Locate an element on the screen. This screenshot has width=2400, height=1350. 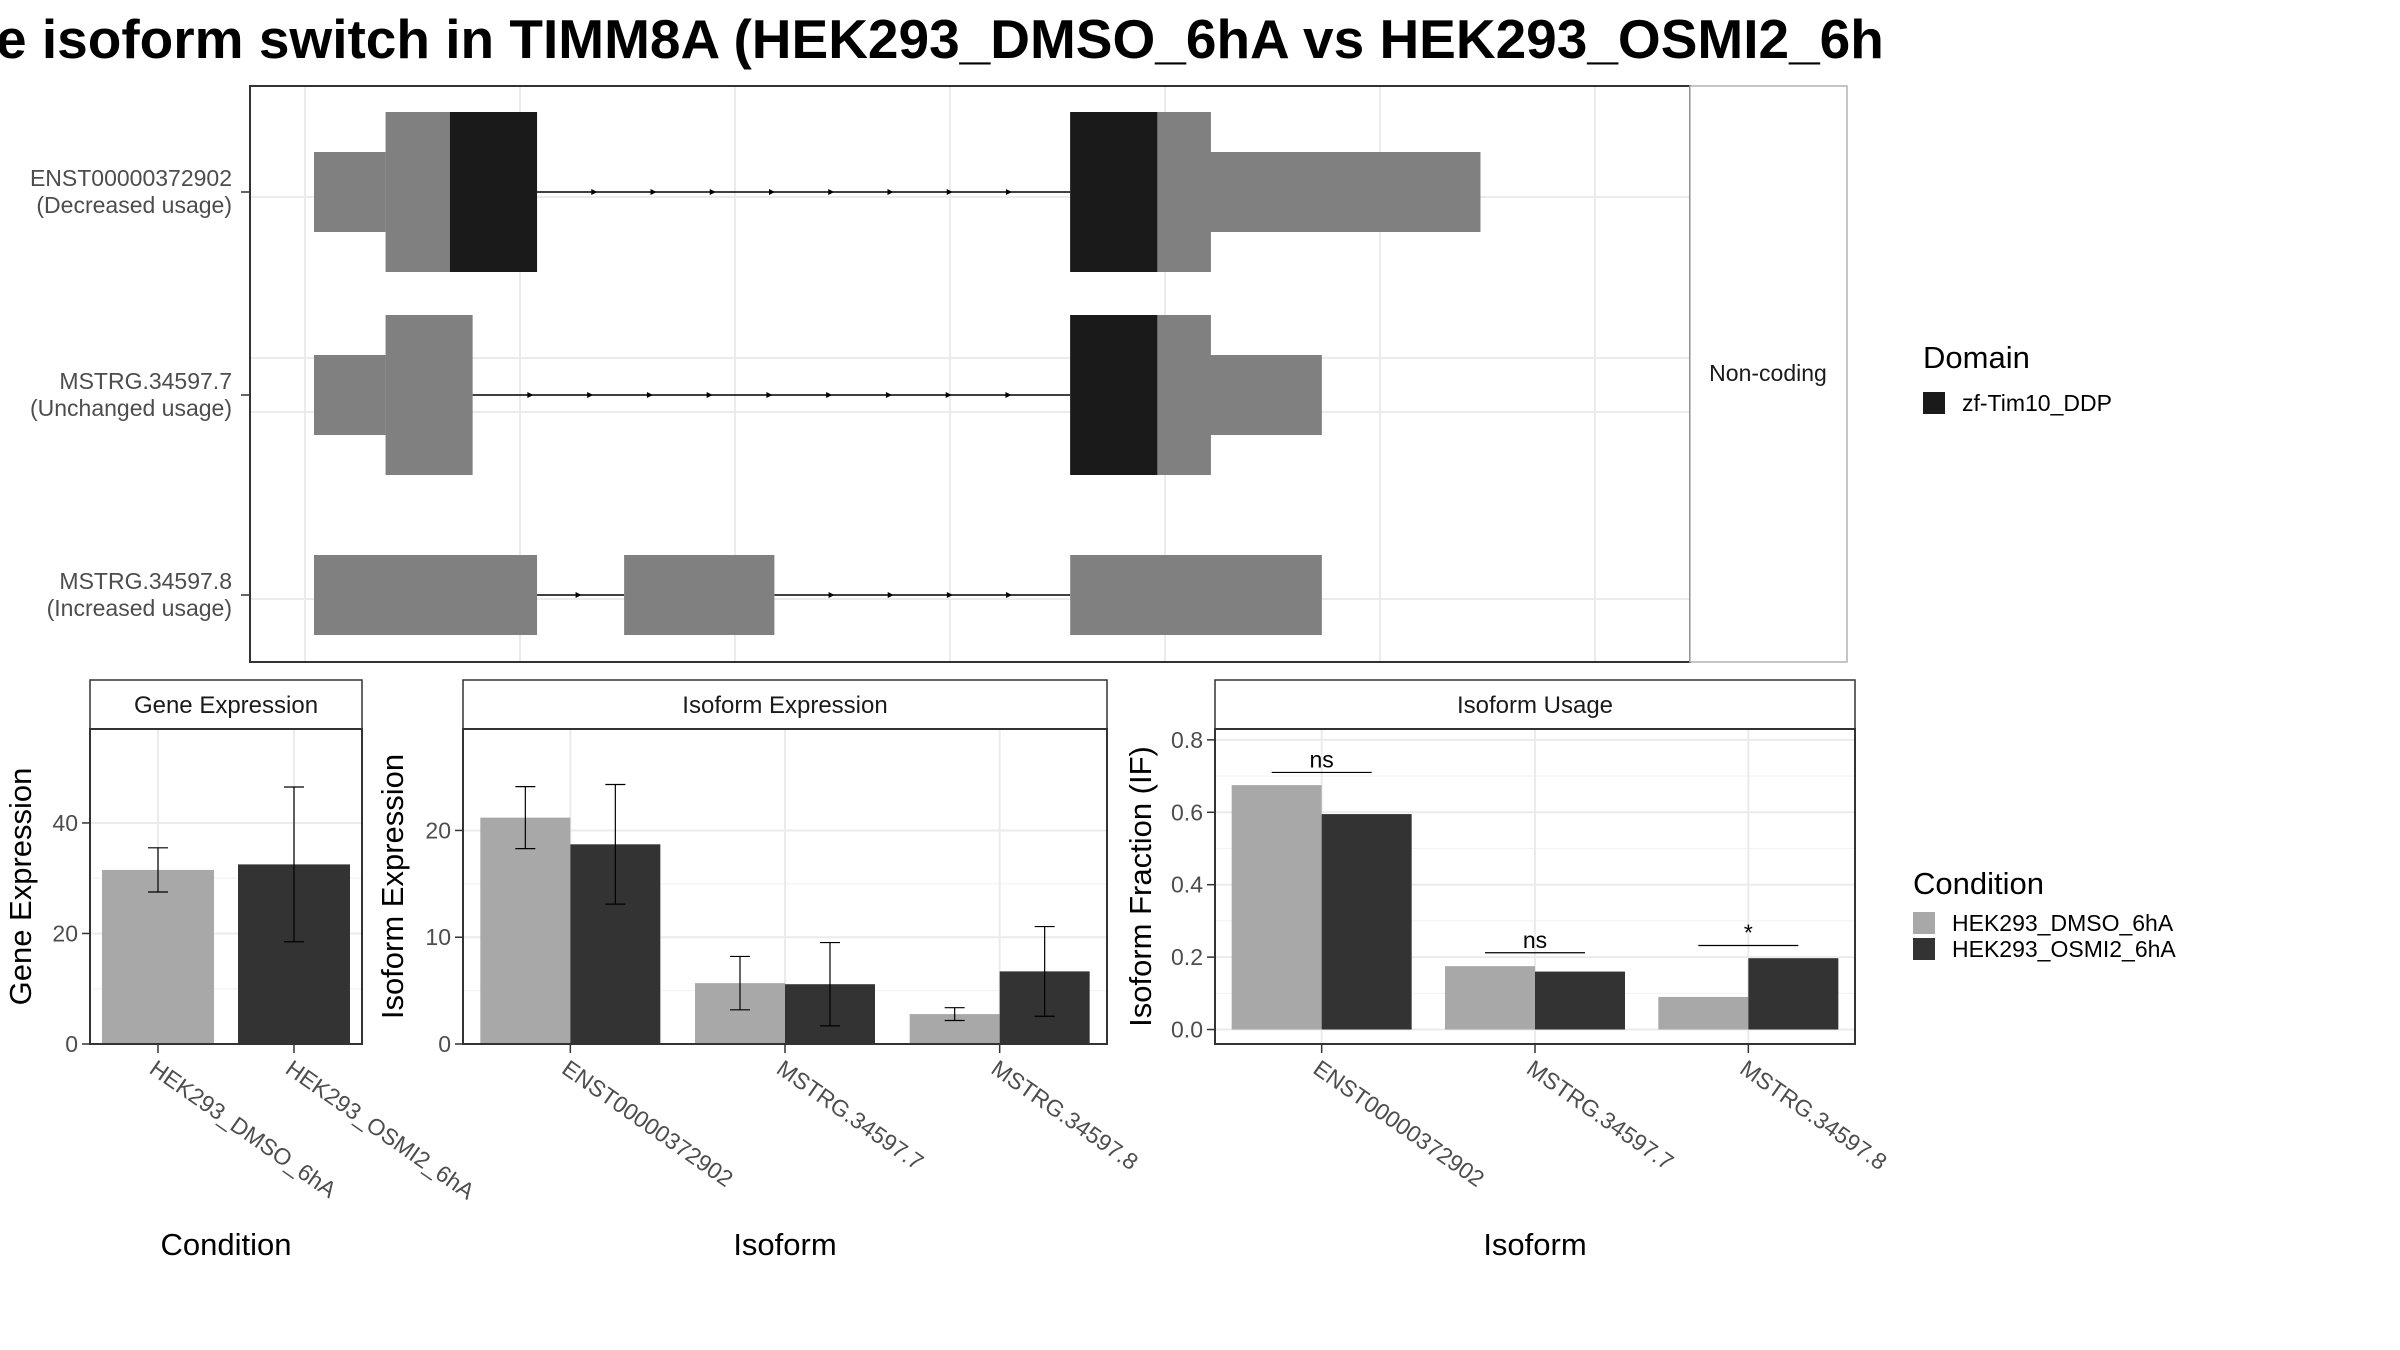
y-tick-label: 0.8 is located at coordinates (1187, 740).